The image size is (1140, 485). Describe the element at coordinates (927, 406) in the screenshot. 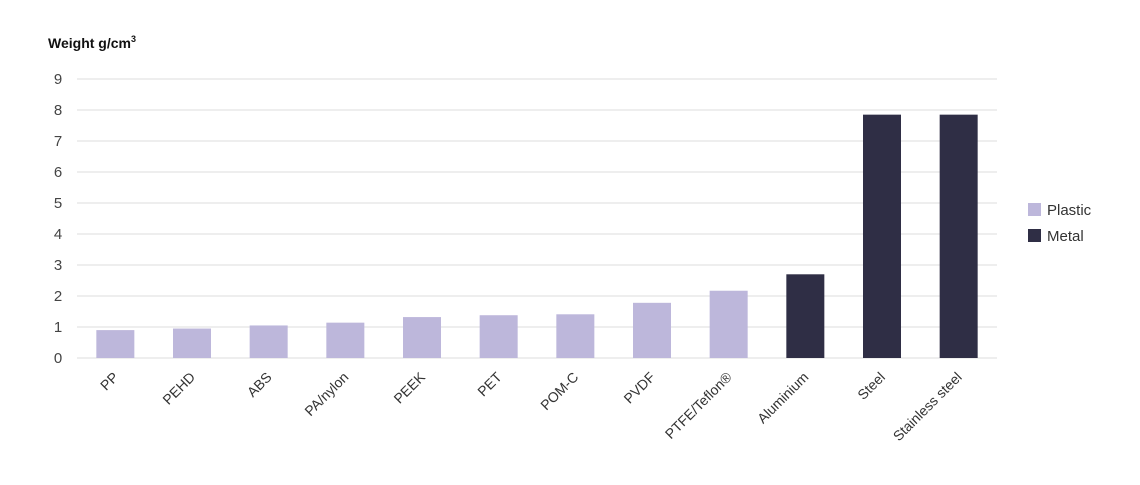

I see `x-tick-label: Stainless steel` at that location.